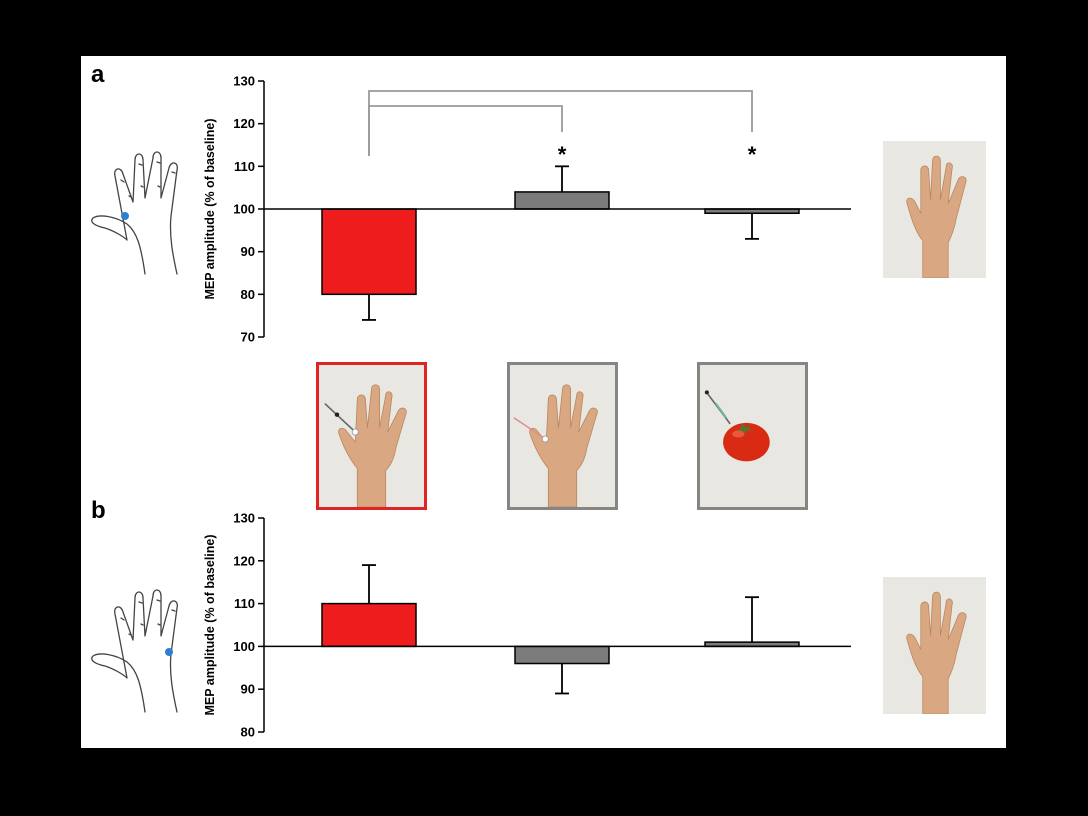 This screenshot has width=1088, height=816. I want to click on needle-hand-icon, so click(365, 445).